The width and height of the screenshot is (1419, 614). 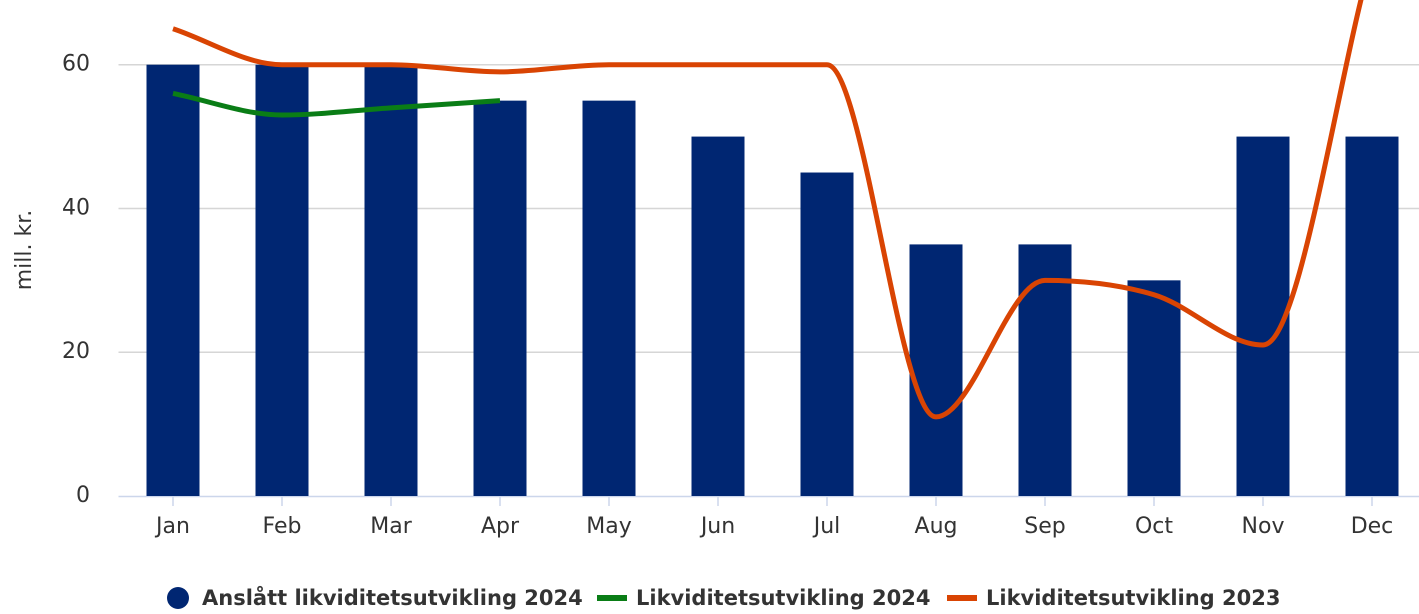 I want to click on legend-label: Likviditetsutvikling 2024, so click(x=783, y=598).